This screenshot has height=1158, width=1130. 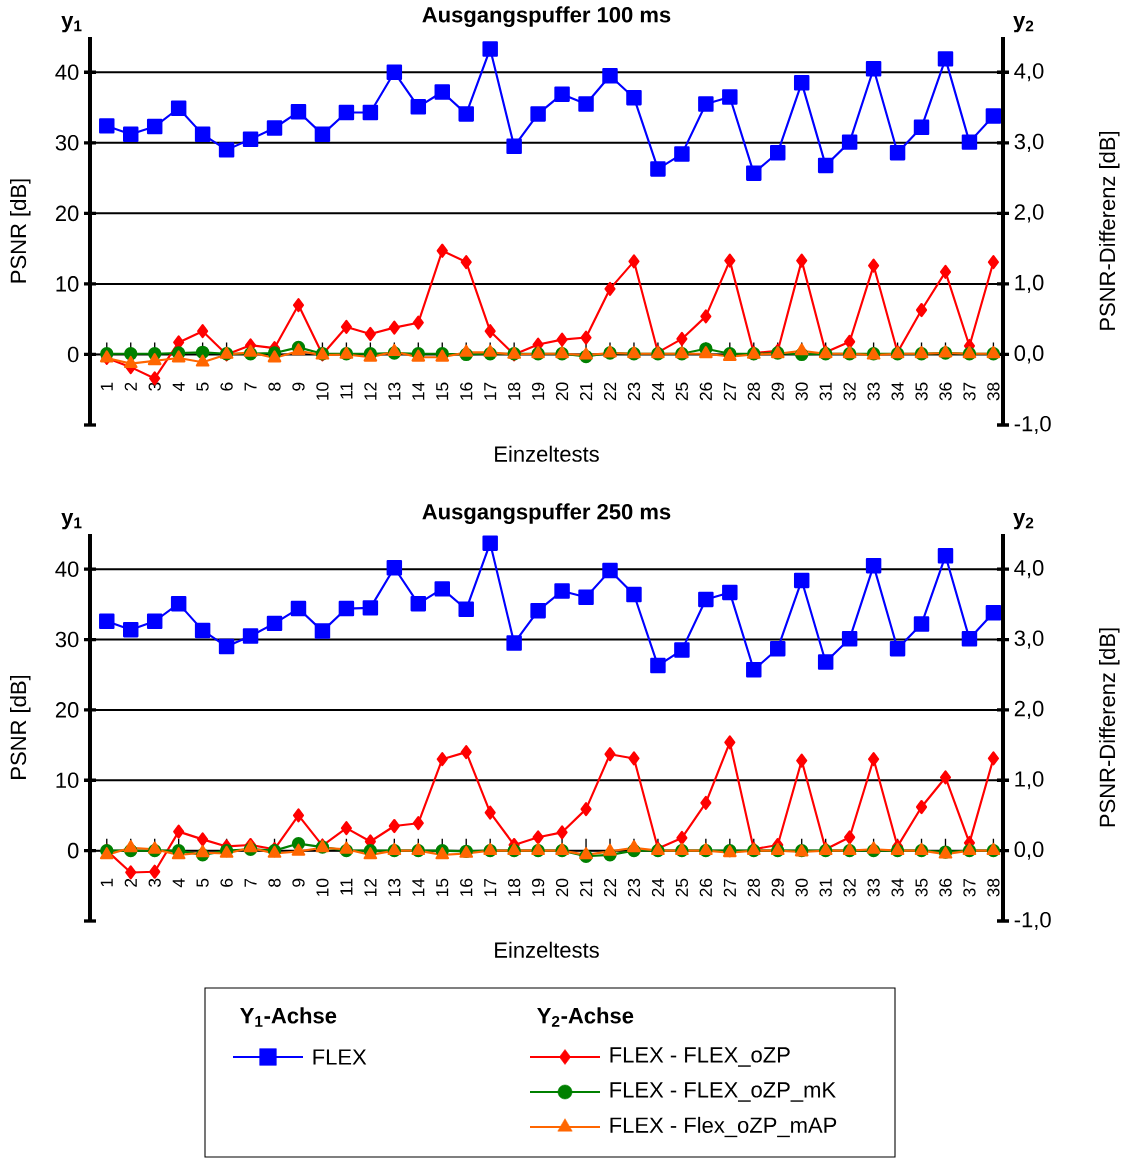 What do you see at coordinates (288, 1017) in the screenshot?
I see `text: Y$_{1}$-Achse` at bounding box center [288, 1017].